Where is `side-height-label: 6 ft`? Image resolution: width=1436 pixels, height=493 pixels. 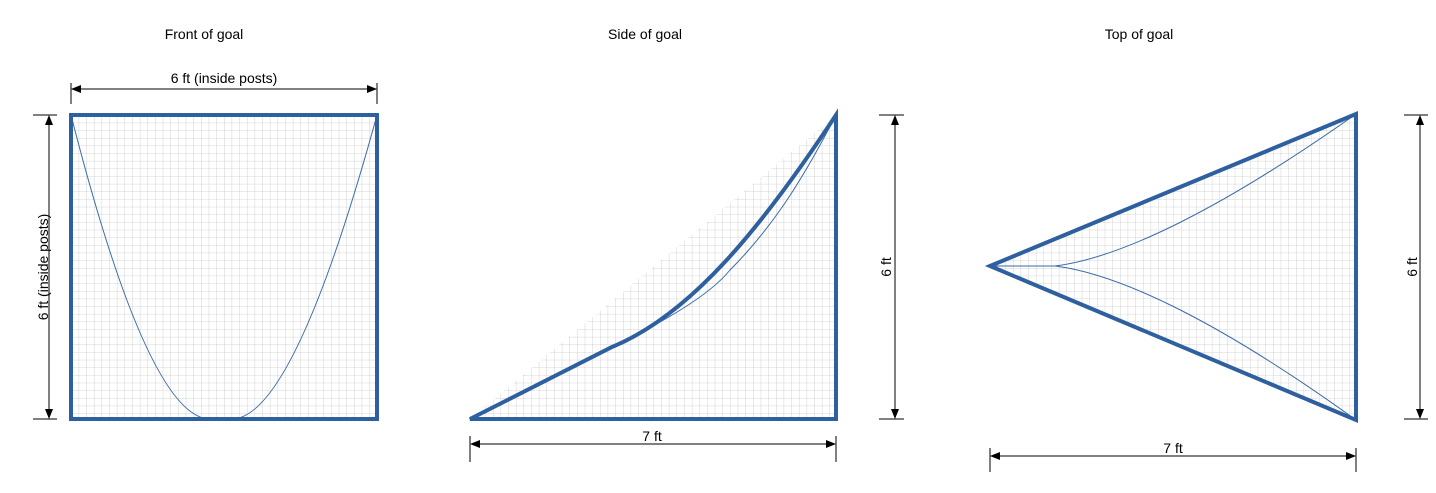
side-height-label: 6 ft is located at coordinates (886, 267).